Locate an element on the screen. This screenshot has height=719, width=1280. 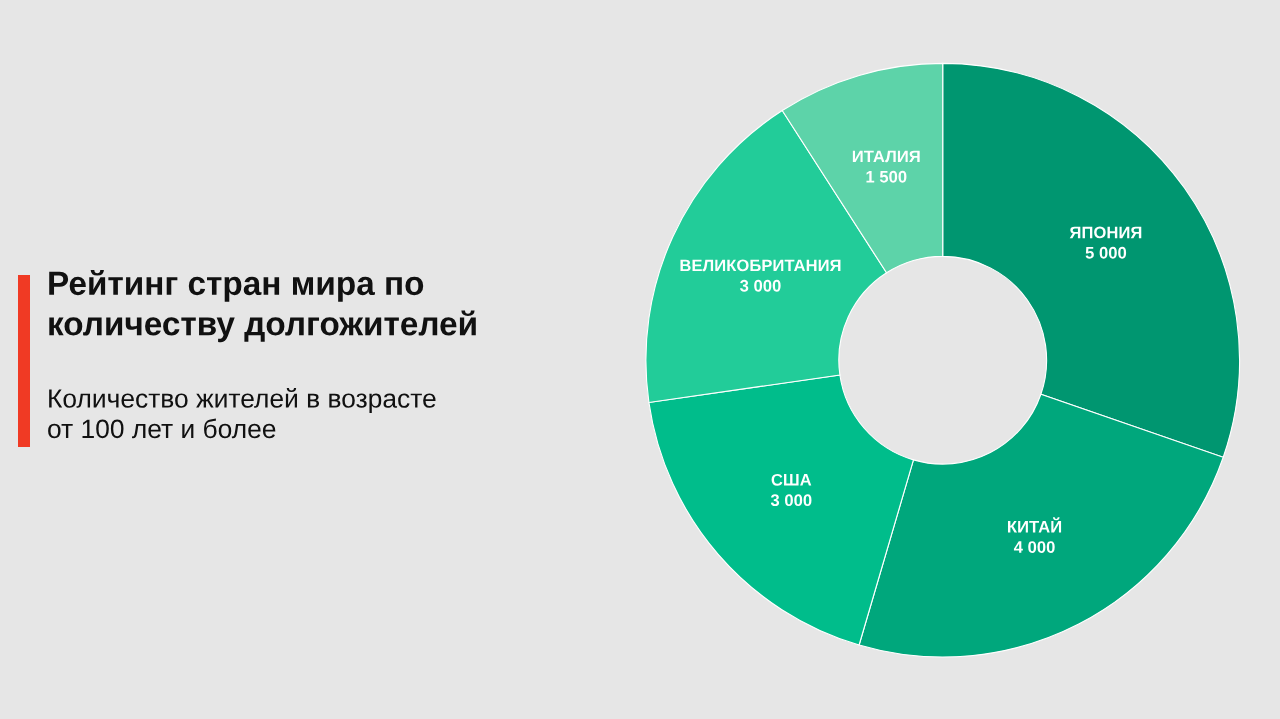
data-label: 5 000 is located at coordinates (1106, 252).